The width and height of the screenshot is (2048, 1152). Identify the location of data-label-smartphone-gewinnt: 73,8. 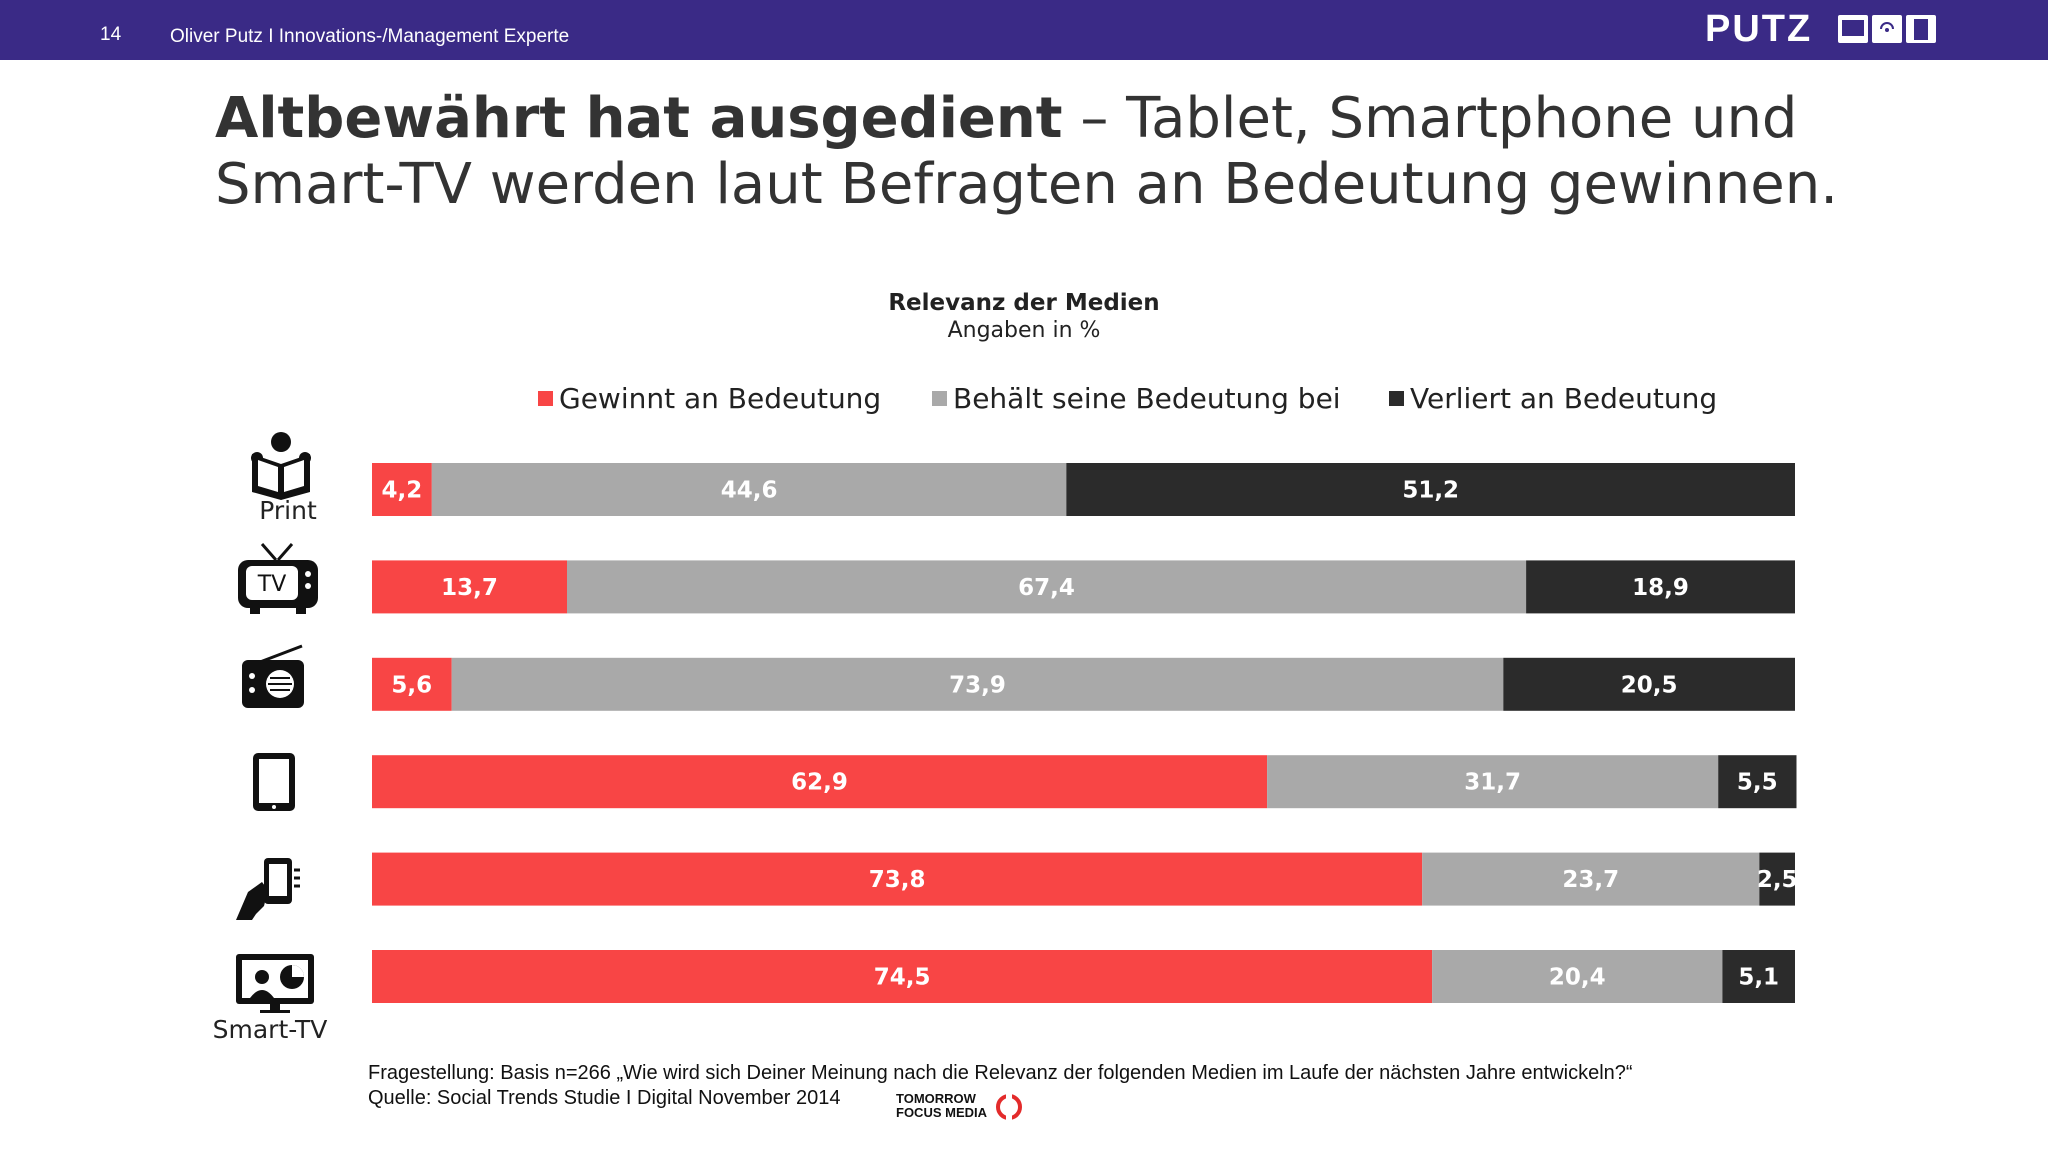
(897, 880).